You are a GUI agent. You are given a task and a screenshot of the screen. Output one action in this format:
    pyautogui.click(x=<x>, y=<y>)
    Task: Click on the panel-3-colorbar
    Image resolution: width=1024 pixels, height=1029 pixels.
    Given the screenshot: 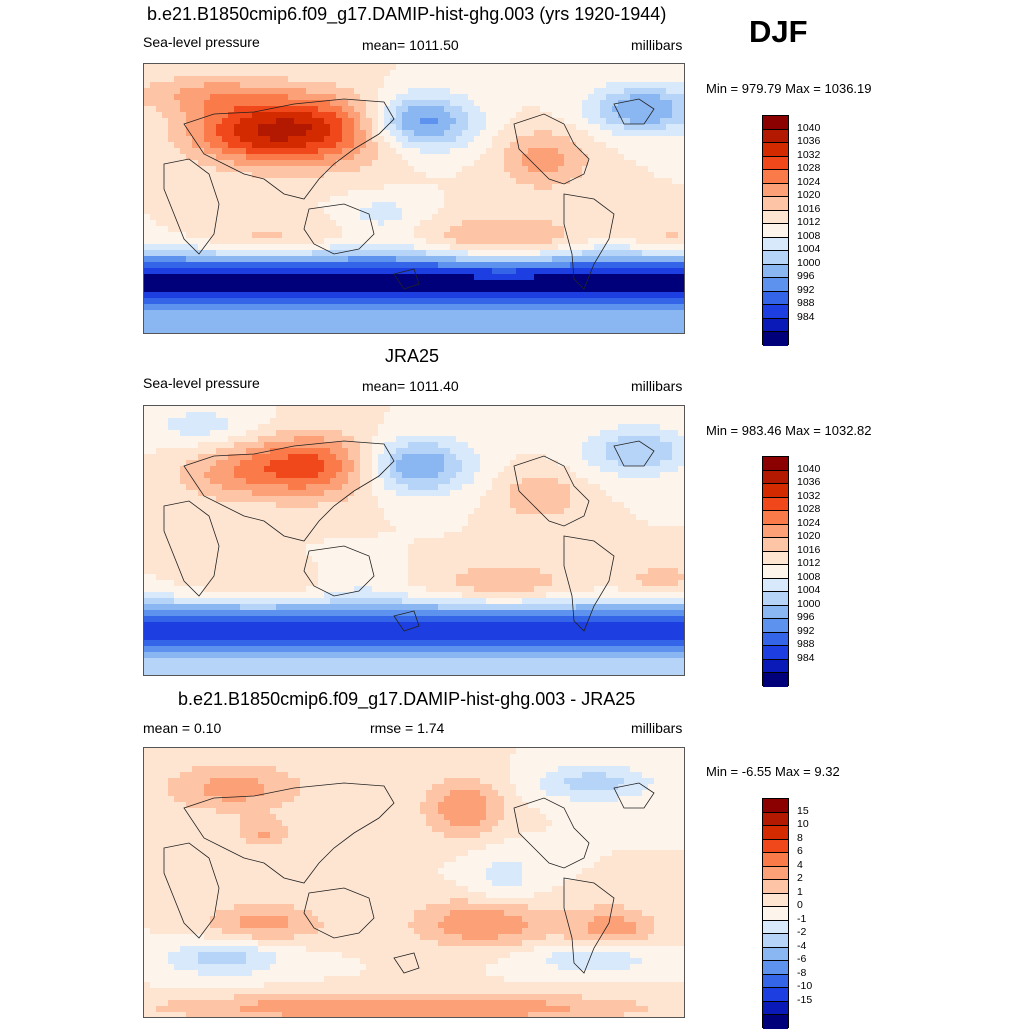 What is the action you would take?
    pyautogui.click(x=775, y=913)
    